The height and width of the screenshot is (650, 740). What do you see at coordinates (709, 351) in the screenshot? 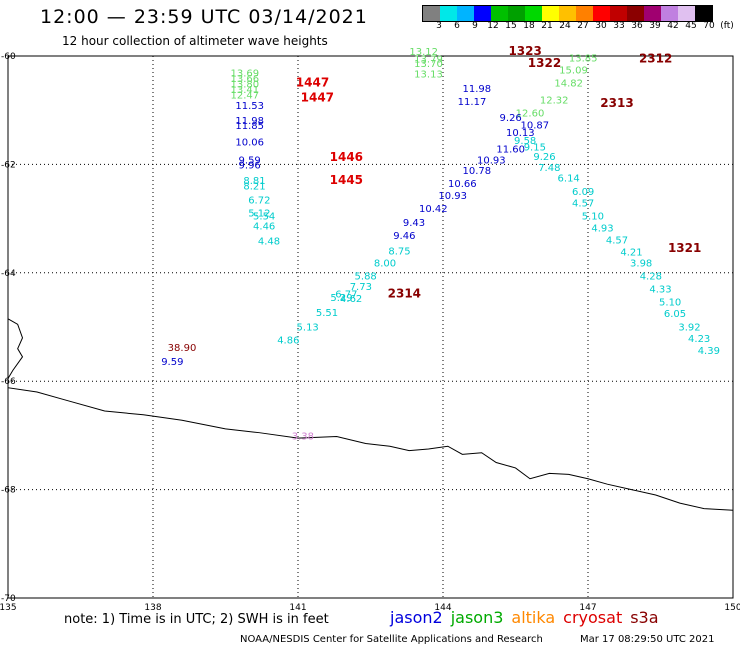
I see `wave-height-label: 4.39` at bounding box center [709, 351].